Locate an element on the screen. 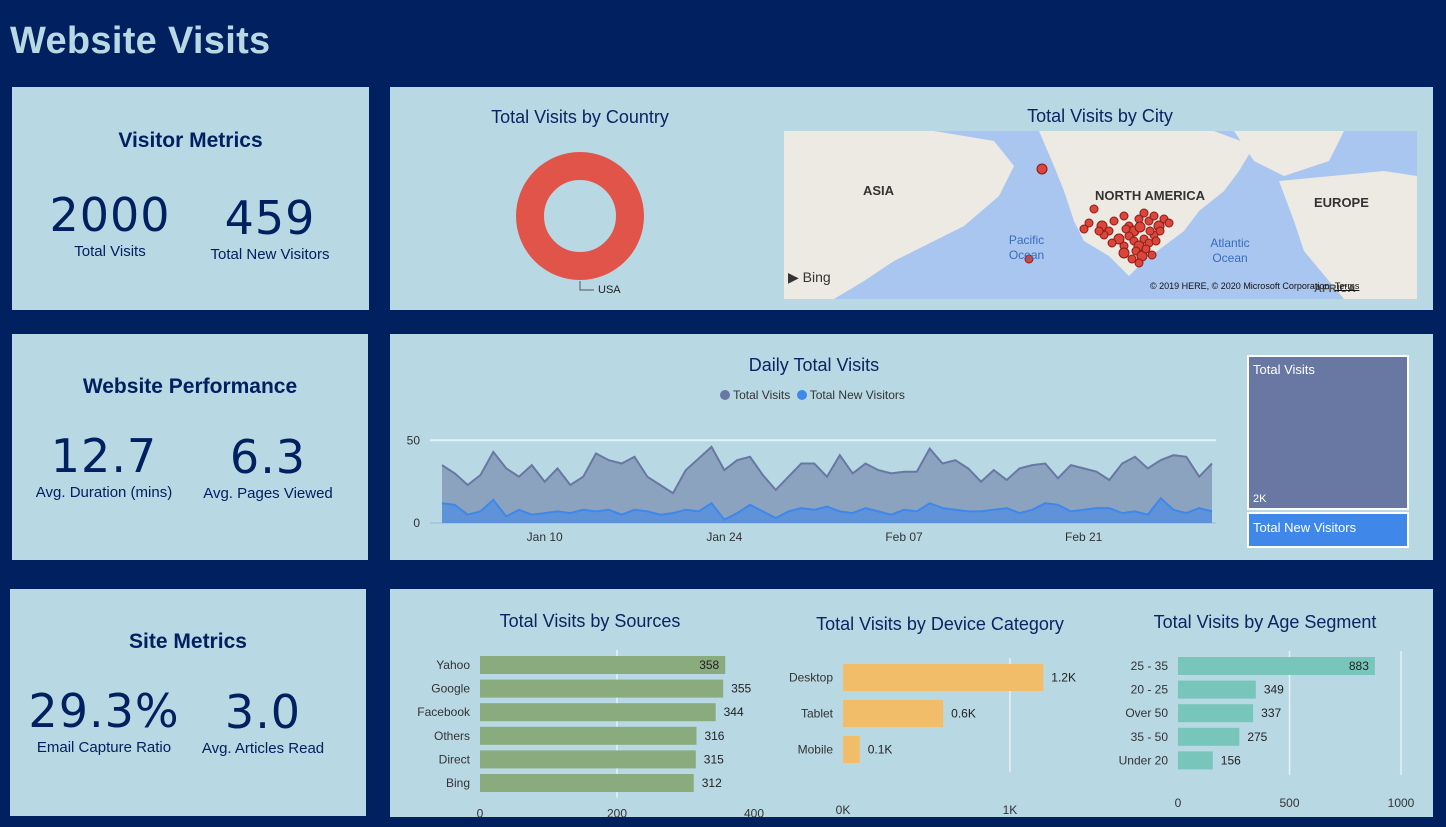 The width and height of the screenshot is (1446, 827). area-fill-new-visitors is located at coordinates (827, 510).